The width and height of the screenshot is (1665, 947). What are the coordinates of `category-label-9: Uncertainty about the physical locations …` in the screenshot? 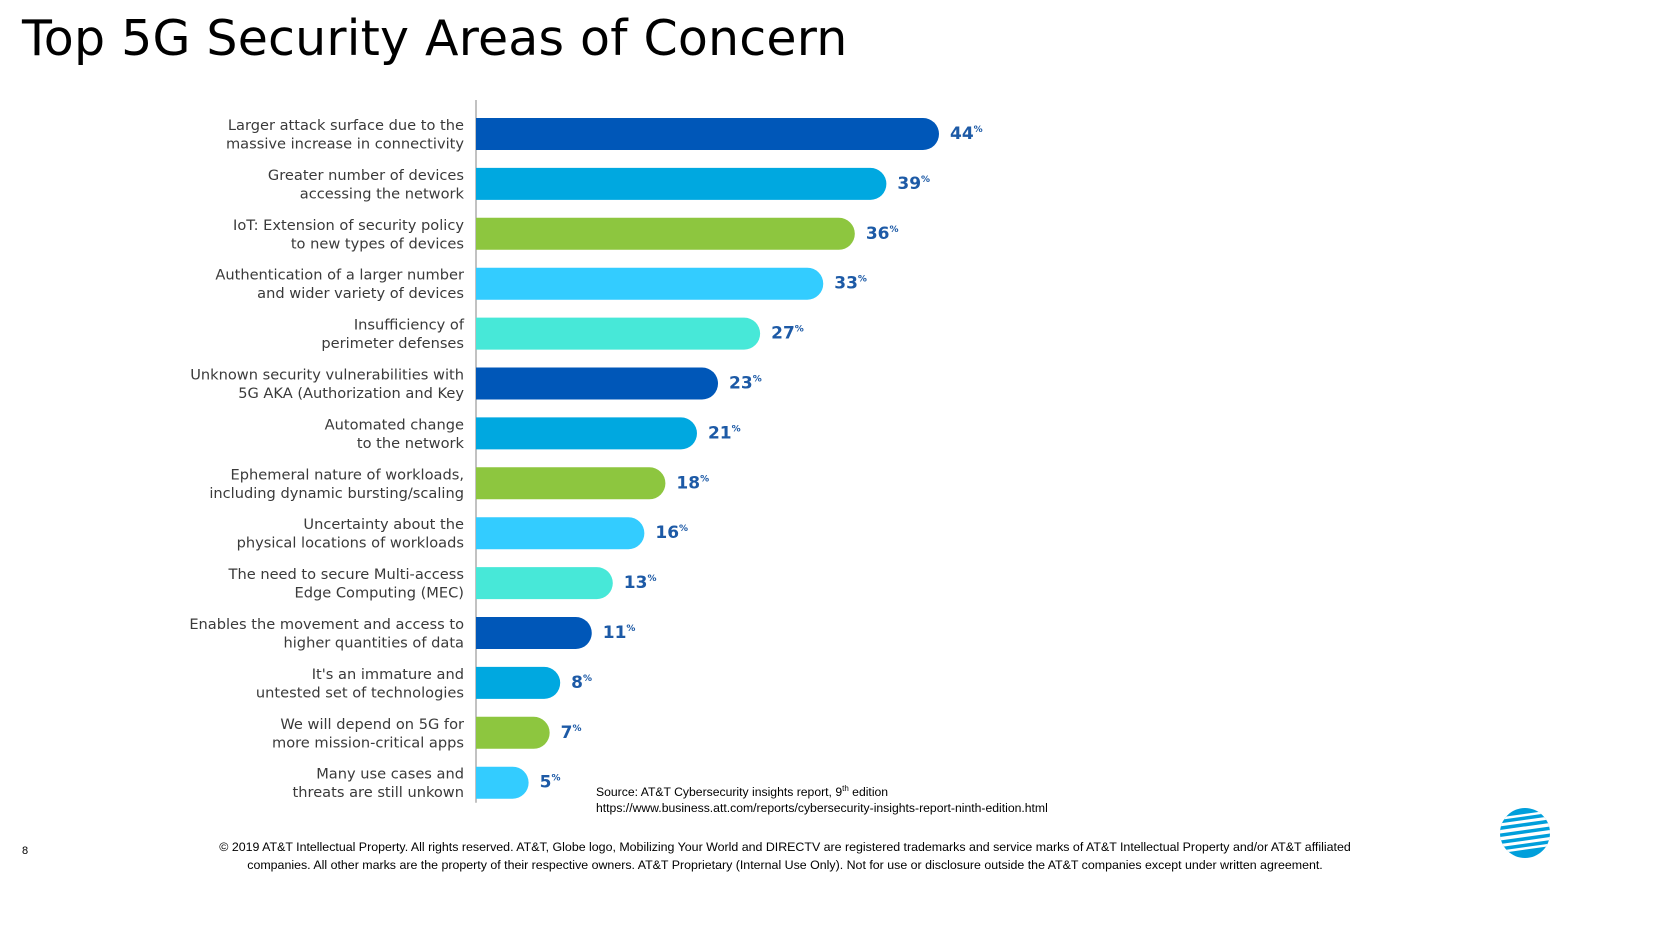 It's located at (350, 534).